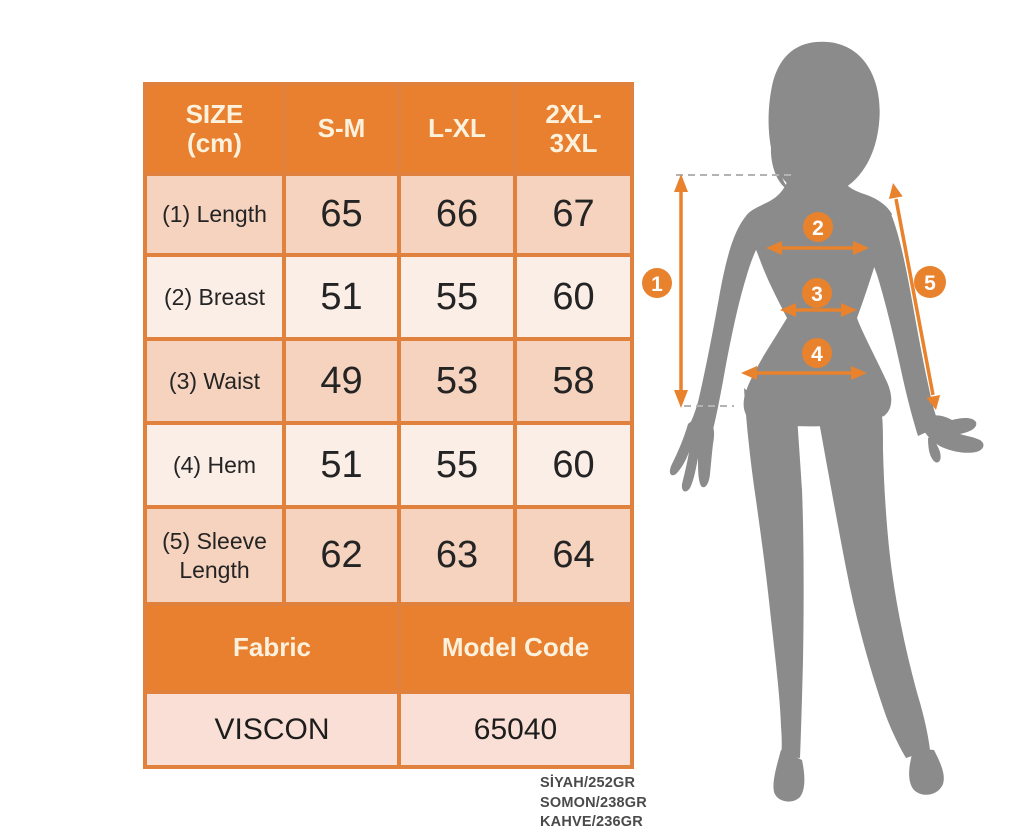 The height and width of the screenshot is (838, 1024). I want to click on table-row-length: (1) Length 65 66 67, so click(388, 214).